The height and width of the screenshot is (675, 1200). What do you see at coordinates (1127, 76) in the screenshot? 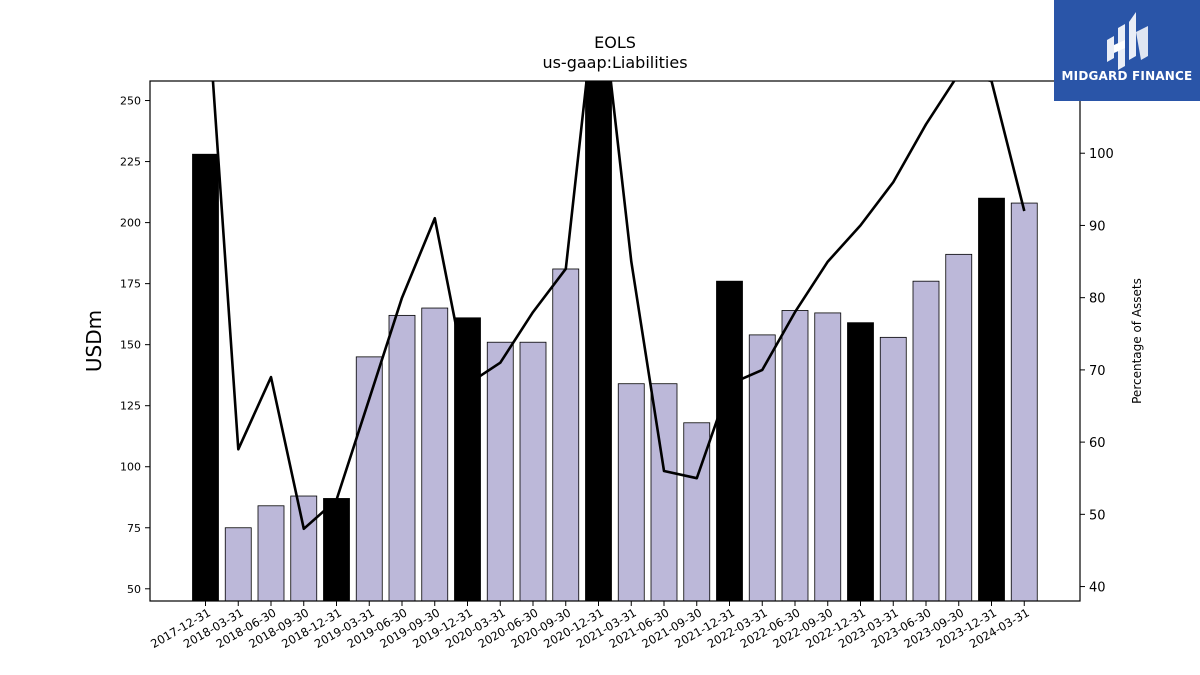
I see `logo-text: MIDGARD FINANCE` at bounding box center [1127, 76].